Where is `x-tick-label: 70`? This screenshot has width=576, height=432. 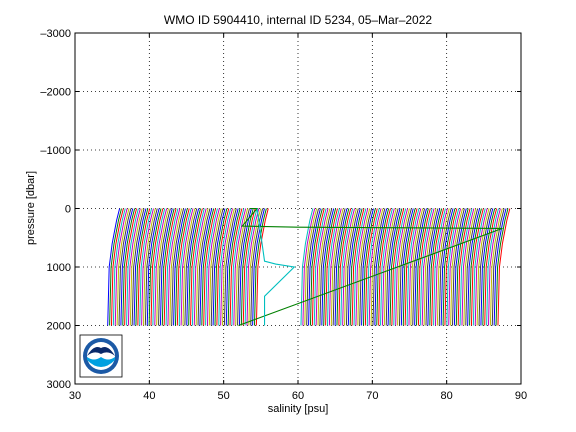 x-tick-label: 70 is located at coordinates (372, 396).